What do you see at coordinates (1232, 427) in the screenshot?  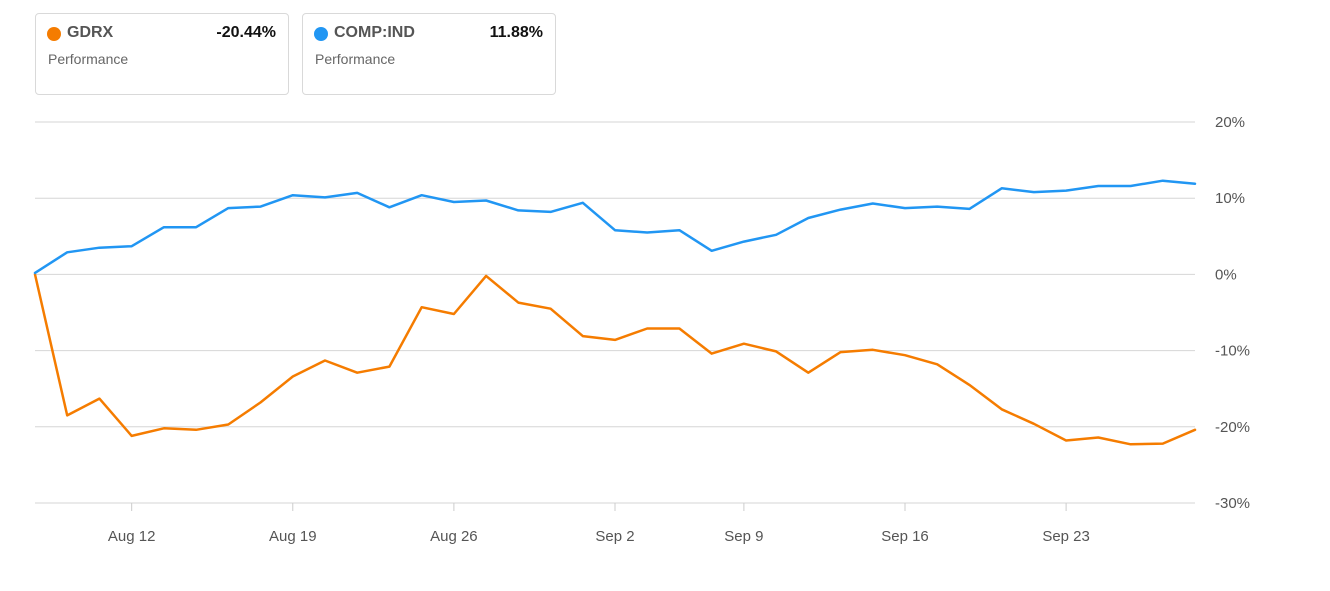 I see `y-tick-label: -20%` at bounding box center [1232, 427].